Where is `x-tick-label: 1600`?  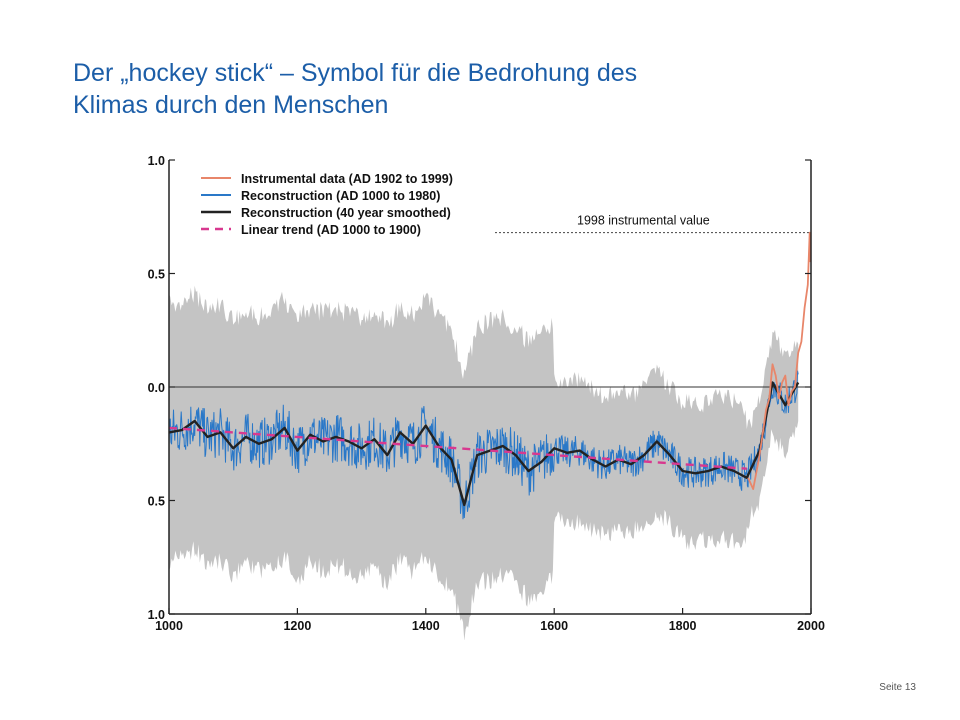
x-tick-label: 1600 is located at coordinates (554, 626).